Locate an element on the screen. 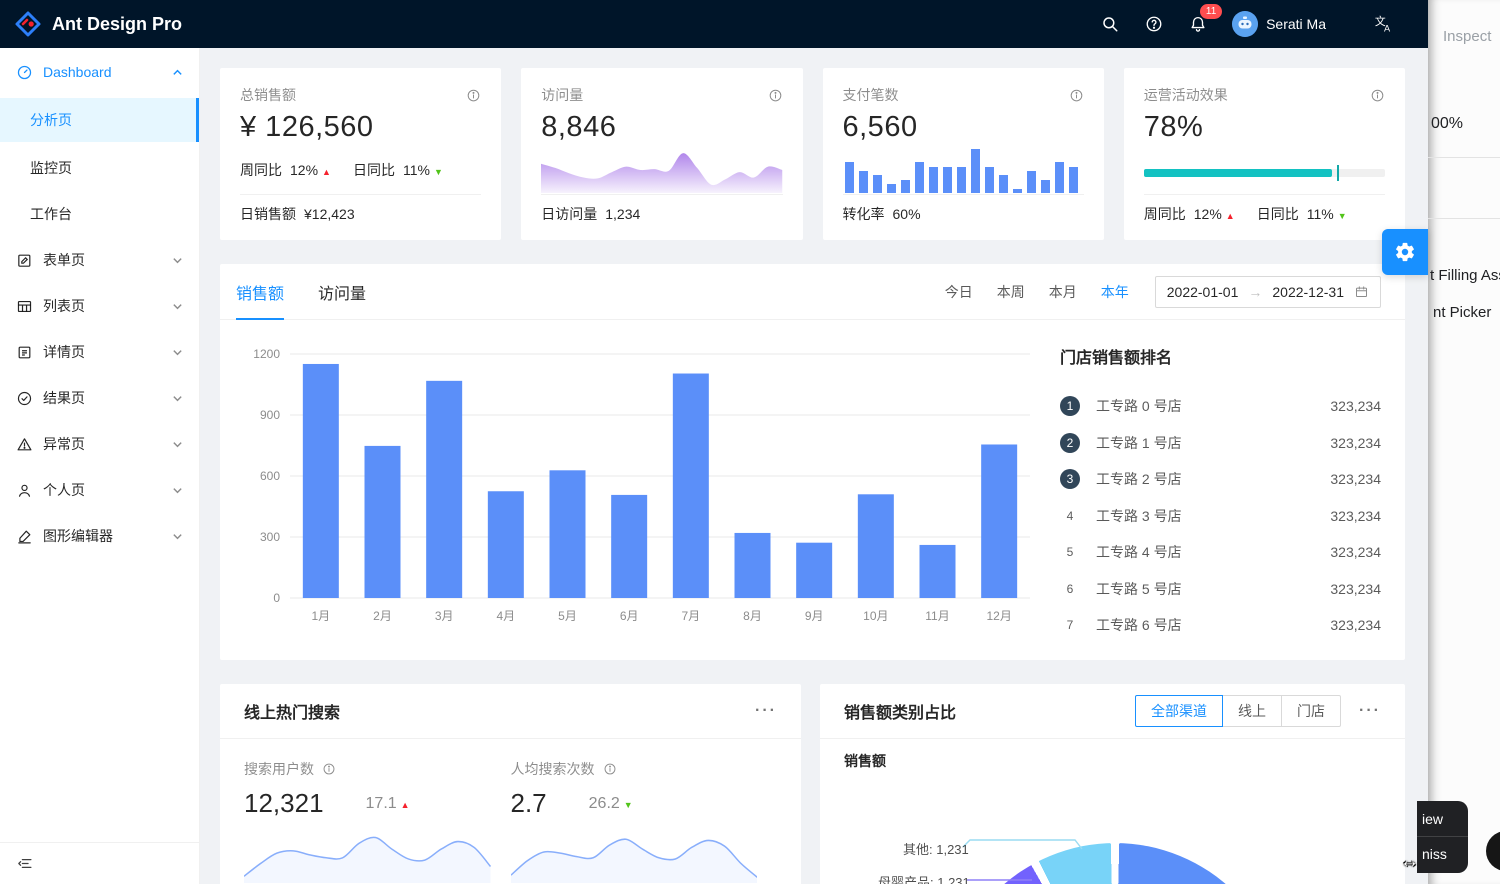 This screenshot has width=1500, height=884. sidebar-item-exception: 异常页 is located at coordinates (99, 444).